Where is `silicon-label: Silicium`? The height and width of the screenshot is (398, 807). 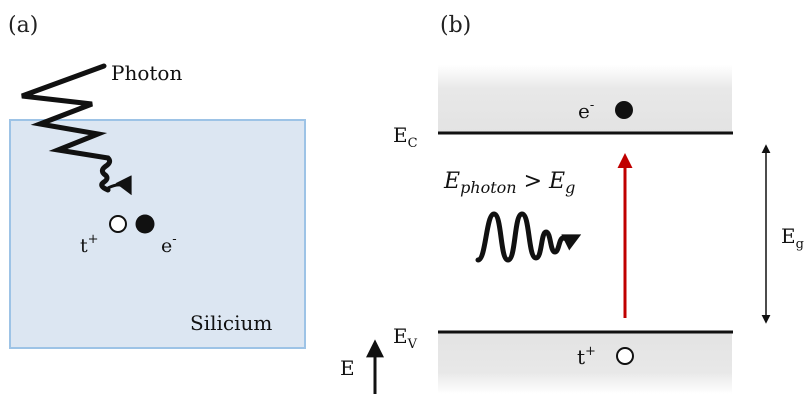
silicon-label: Silicium is located at coordinates (231, 323).